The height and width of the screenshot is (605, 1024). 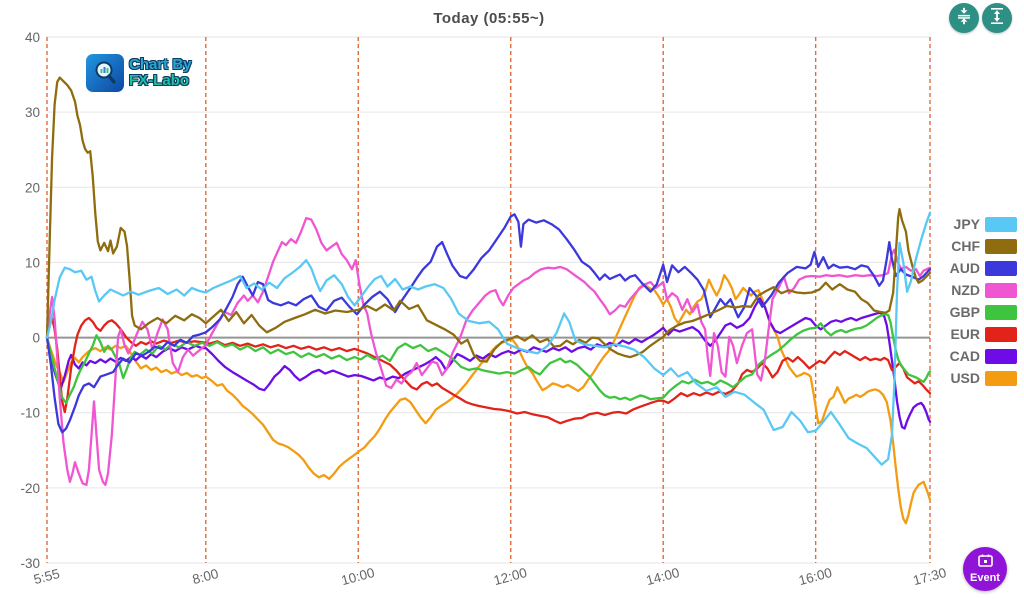 What do you see at coordinates (663, 576) in the screenshot?
I see `x-tick-label: 14:00` at bounding box center [663, 576].